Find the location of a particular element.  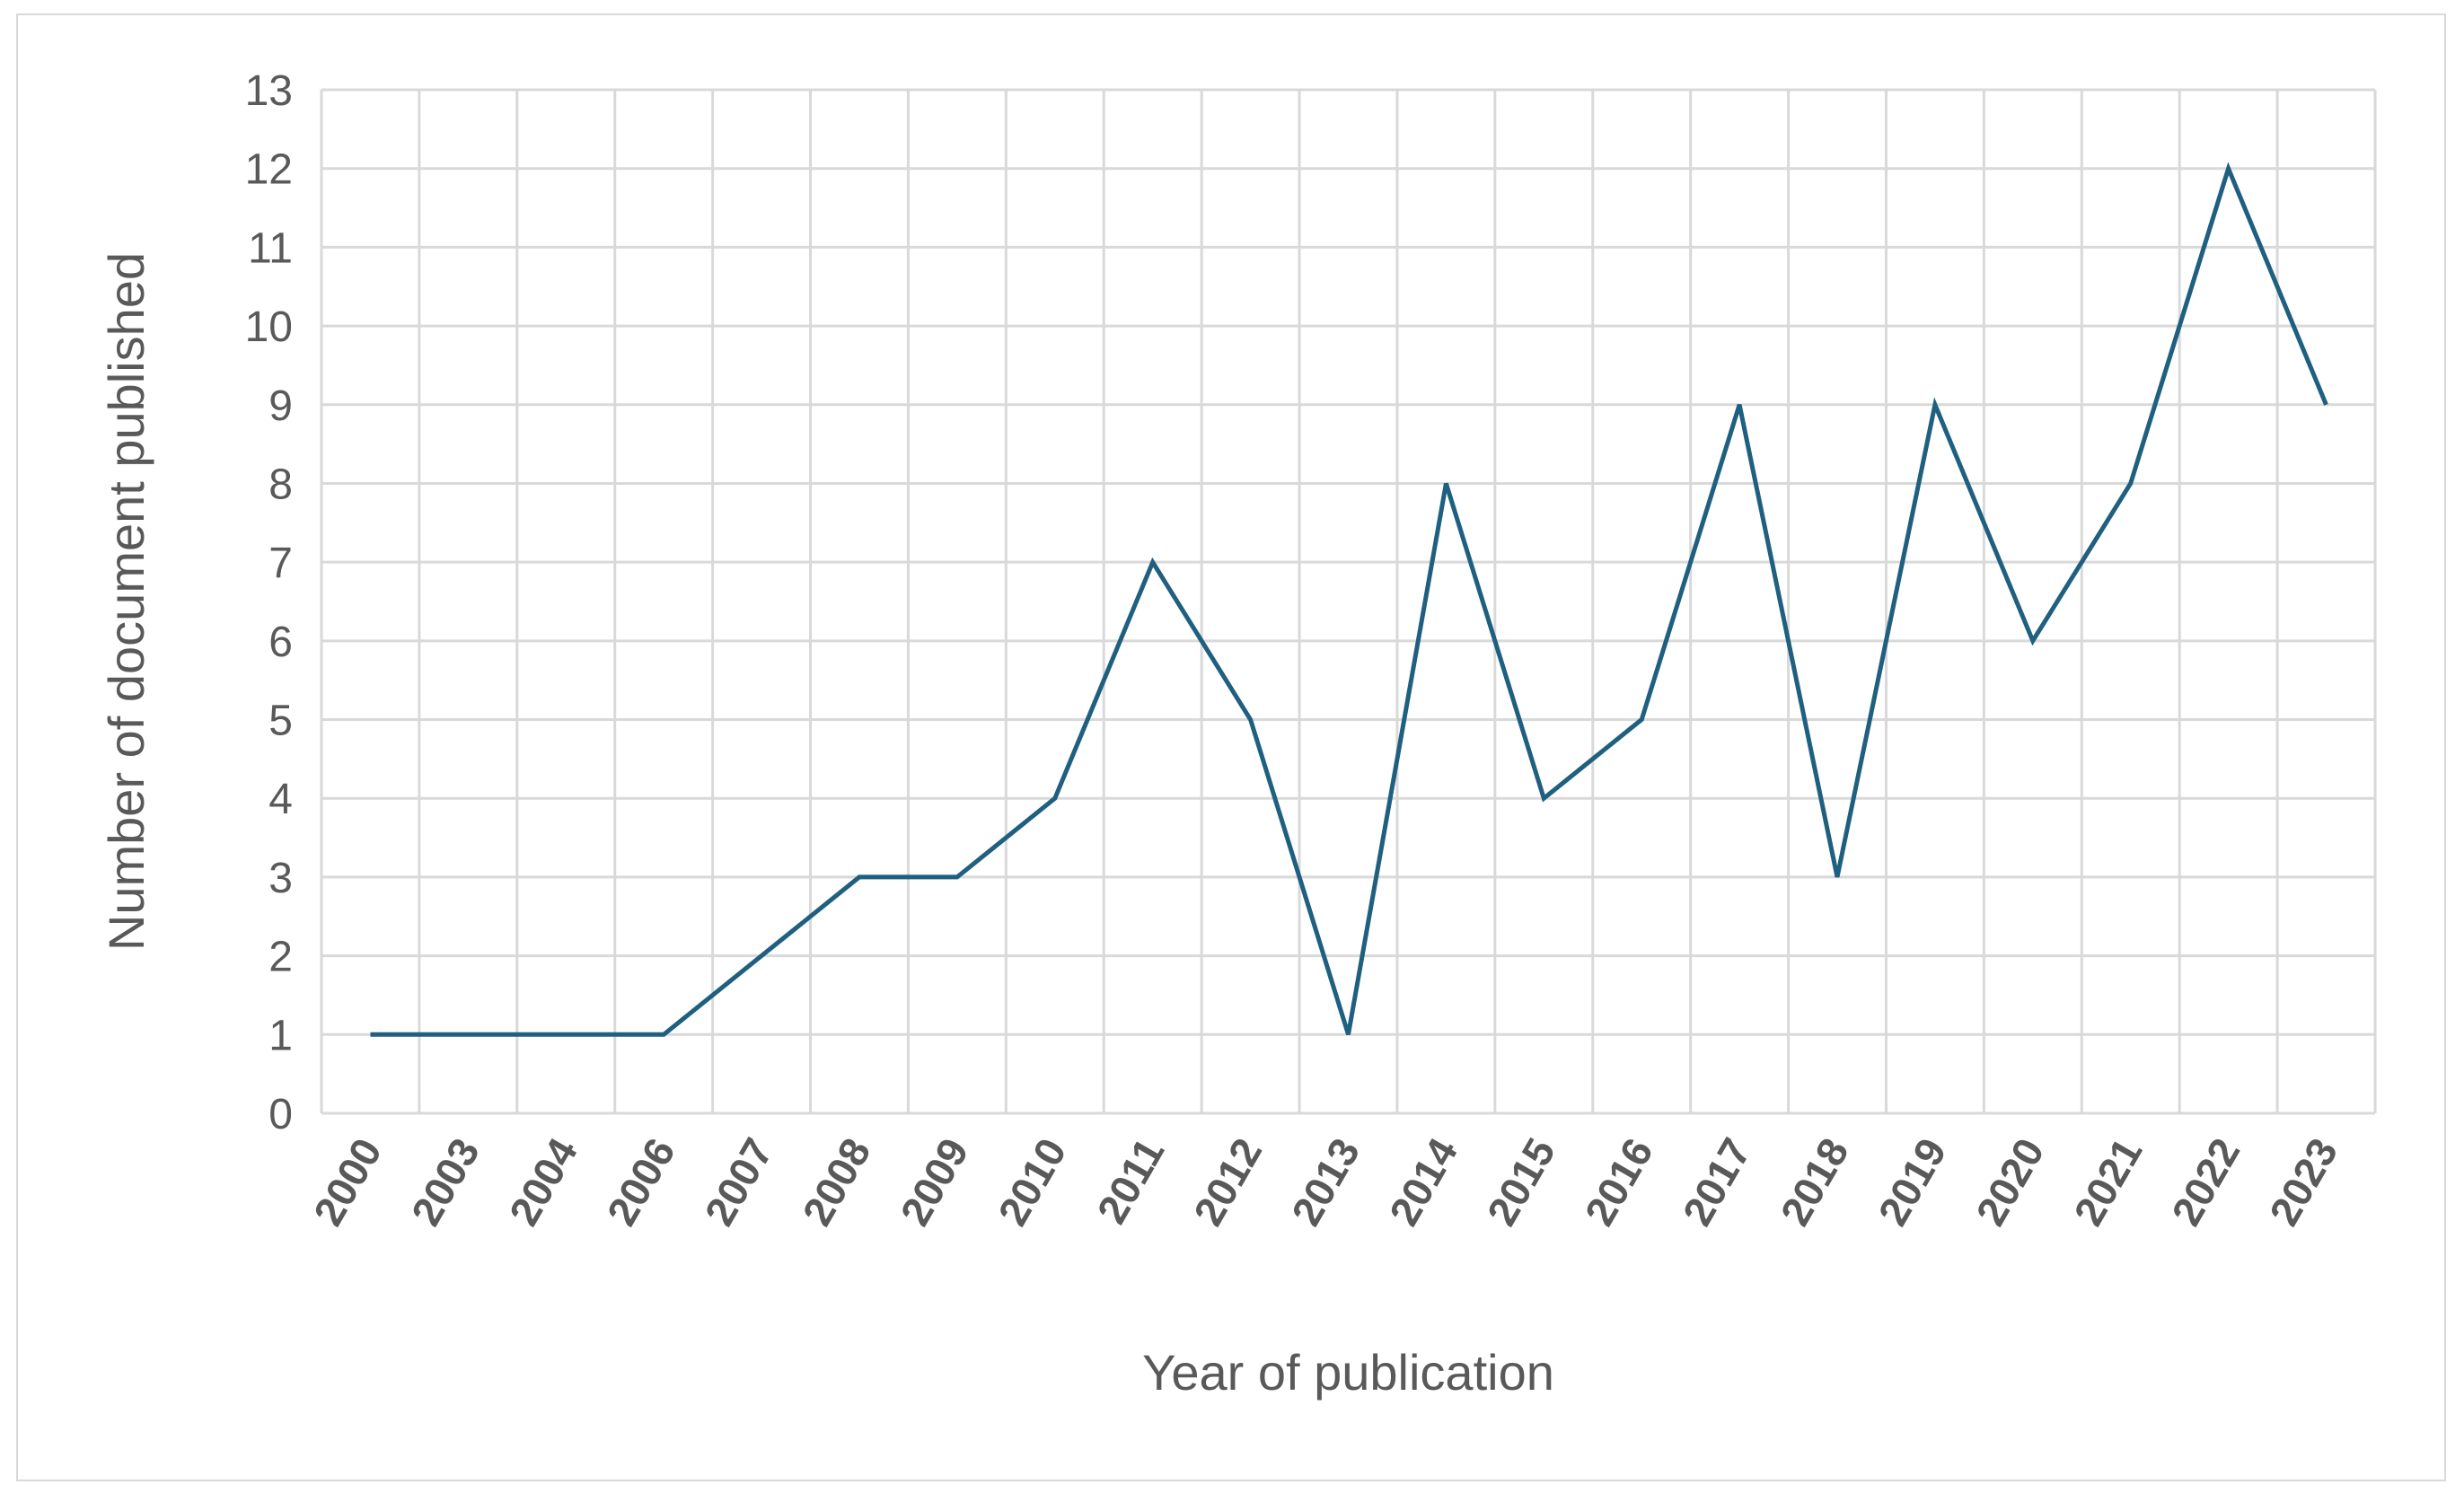

x-tick-label: 2020 is located at coordinates (2010, 1182).